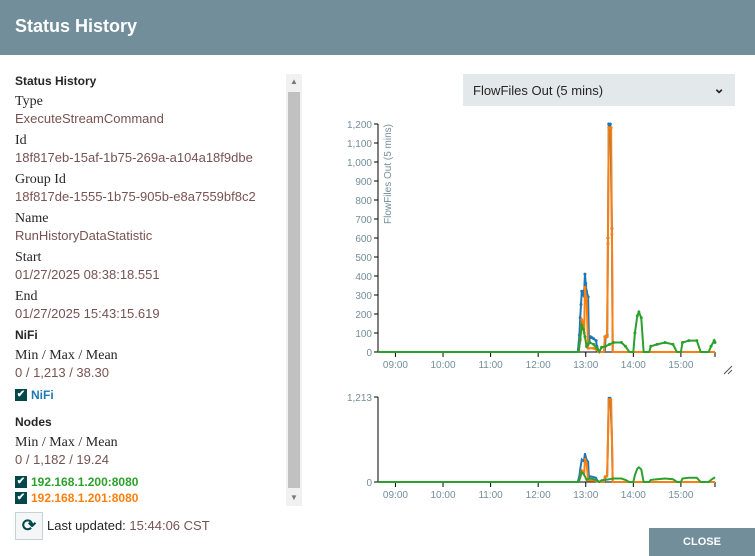 Image resolution: width=755 pixels, height=556 pixels. What do you see at coordinates (62, 372) in the screenshot?
I see `nifi-stats: 0 / 1,213 / 38.30` at bounding box center [62, 372].